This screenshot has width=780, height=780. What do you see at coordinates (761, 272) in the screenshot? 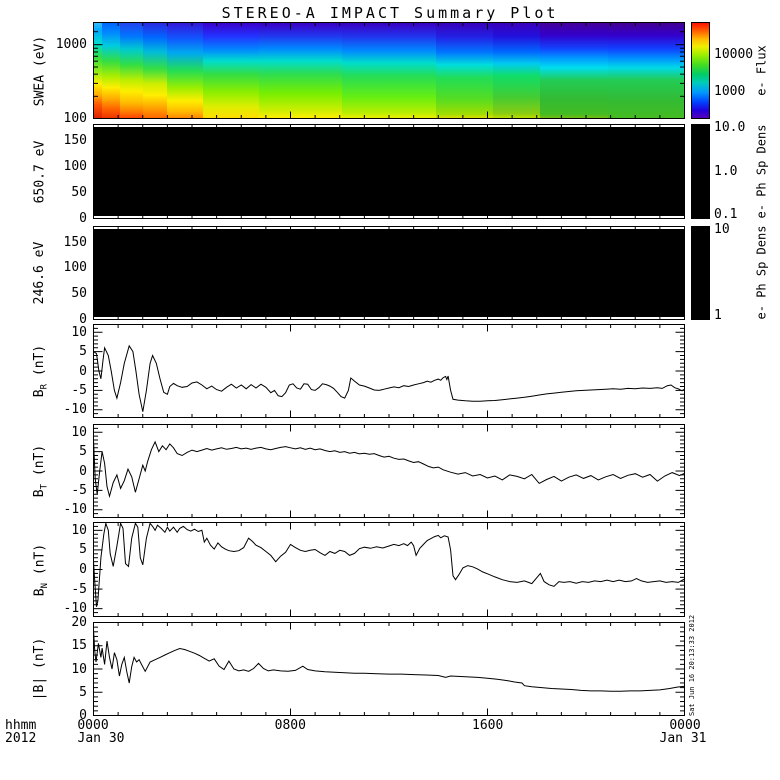
I see `pad-246-6-ev-colorbar-title: e- Ph Sp Dens` at bounding box center [761, 272].